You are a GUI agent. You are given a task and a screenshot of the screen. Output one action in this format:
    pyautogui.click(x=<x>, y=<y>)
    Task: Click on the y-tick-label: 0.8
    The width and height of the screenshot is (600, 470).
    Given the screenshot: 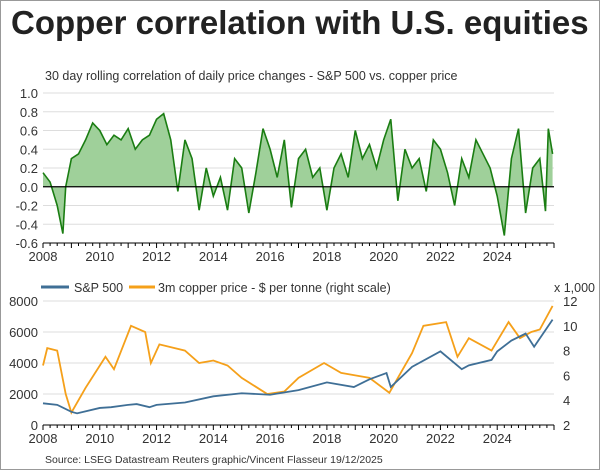 What is the action you would take?
    pyautogui.click(x=29, y=112)
    